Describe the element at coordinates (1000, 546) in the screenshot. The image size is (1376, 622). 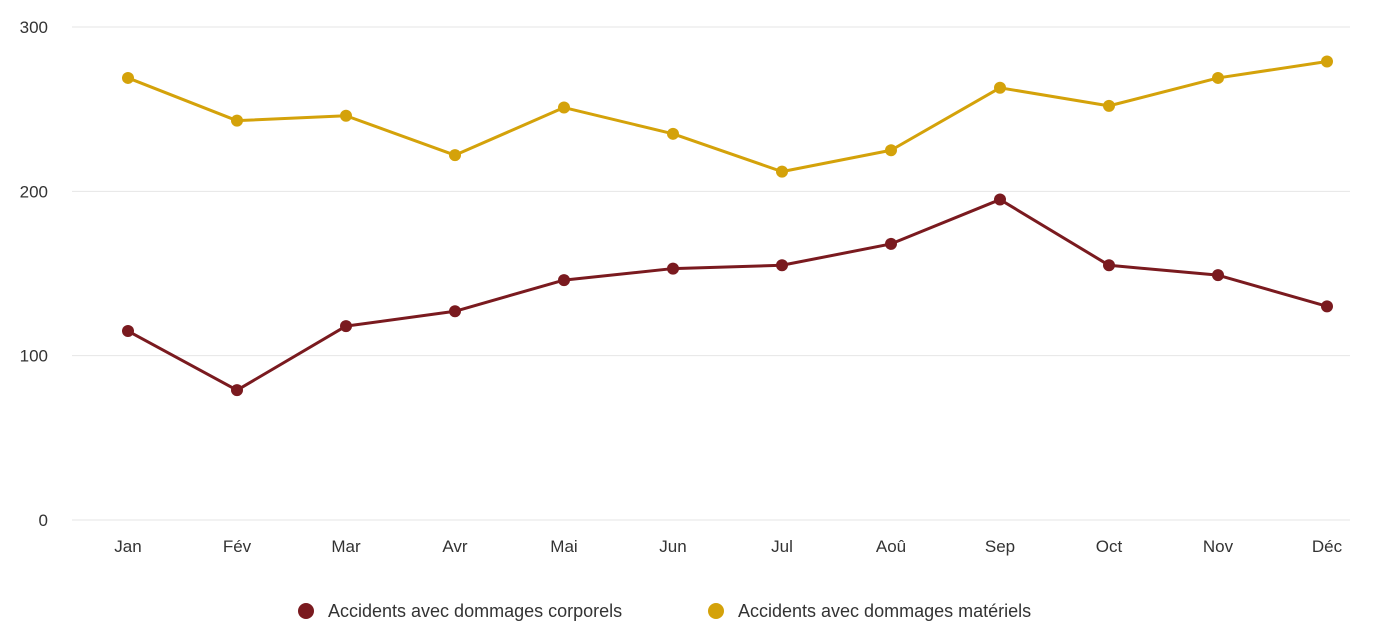
I see `x-tick-label: Sep` at that location.